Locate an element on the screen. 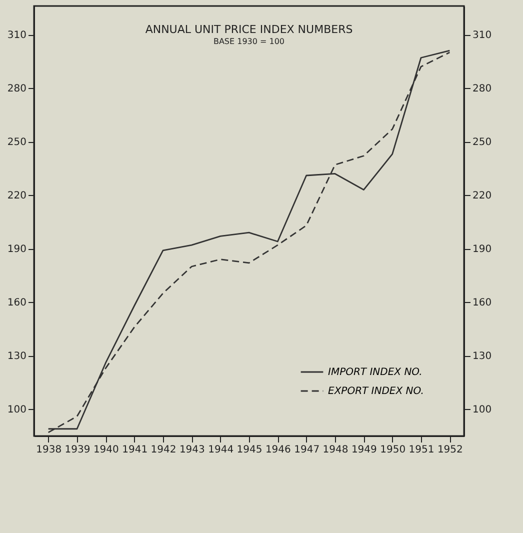  y-tick-label: 130 is located at coordinates (16, 356).